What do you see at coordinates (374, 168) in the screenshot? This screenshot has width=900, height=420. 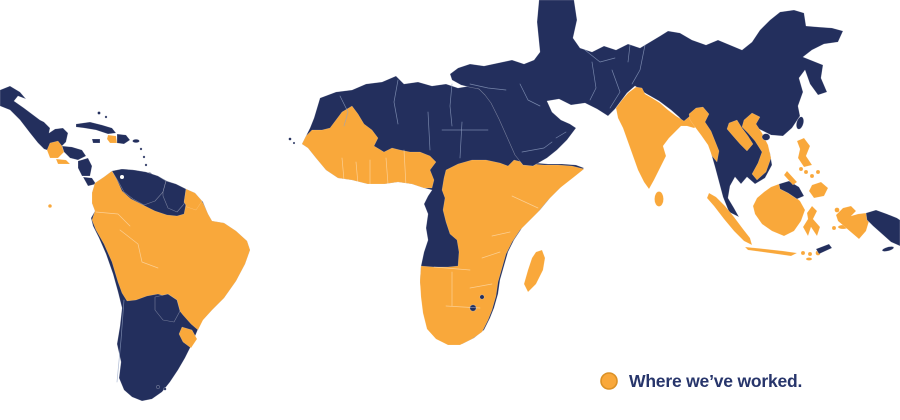 I see `border-gulf-of-guinea-states` at bounding box center [374, 168].